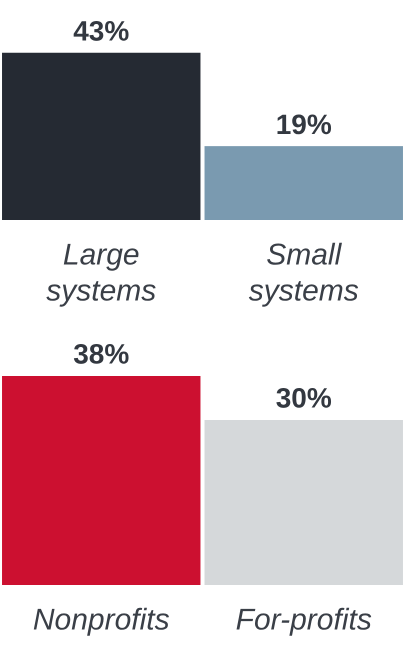 This screenshot has width=405, height=649. I want to click on data-label: 38%, so click(101, 354).